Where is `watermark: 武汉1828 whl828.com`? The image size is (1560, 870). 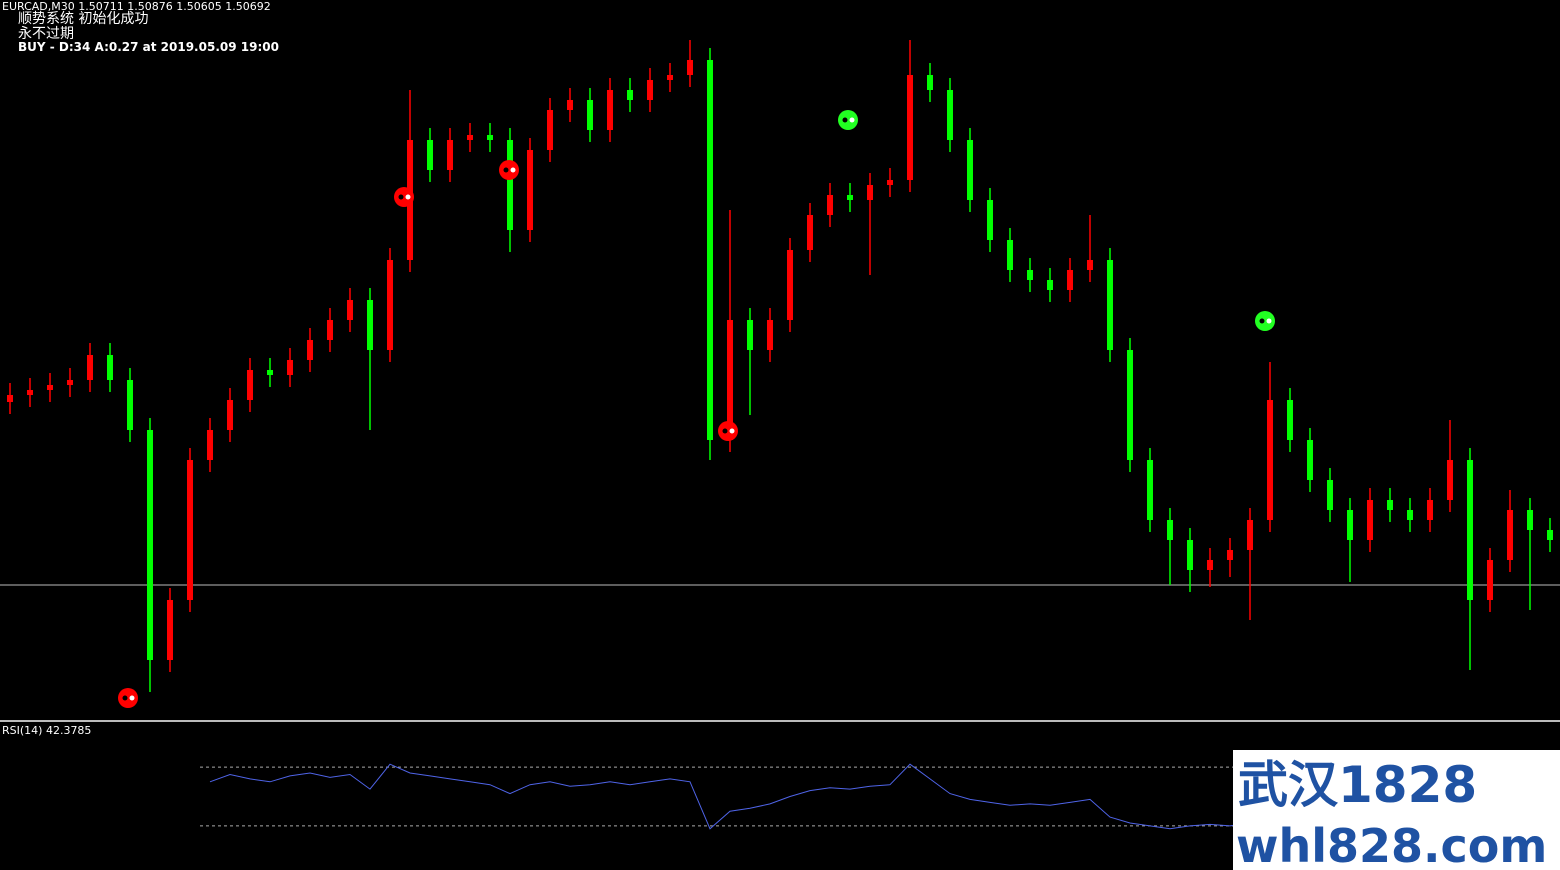 watermark: 武汉1828 whl828.com is located at coordinates (1396, 810).